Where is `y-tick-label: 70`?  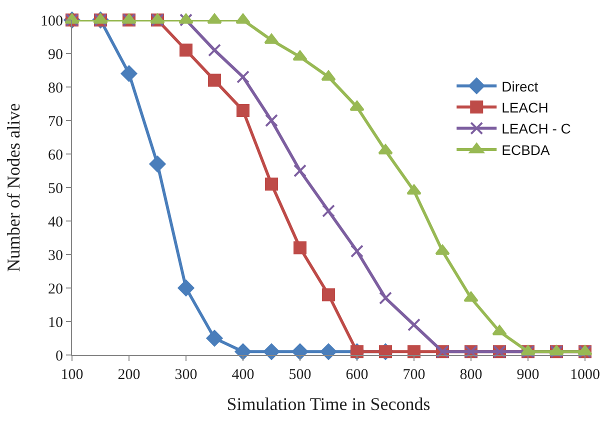
y-tick-label: 70 is located at coordinates (55, 122).